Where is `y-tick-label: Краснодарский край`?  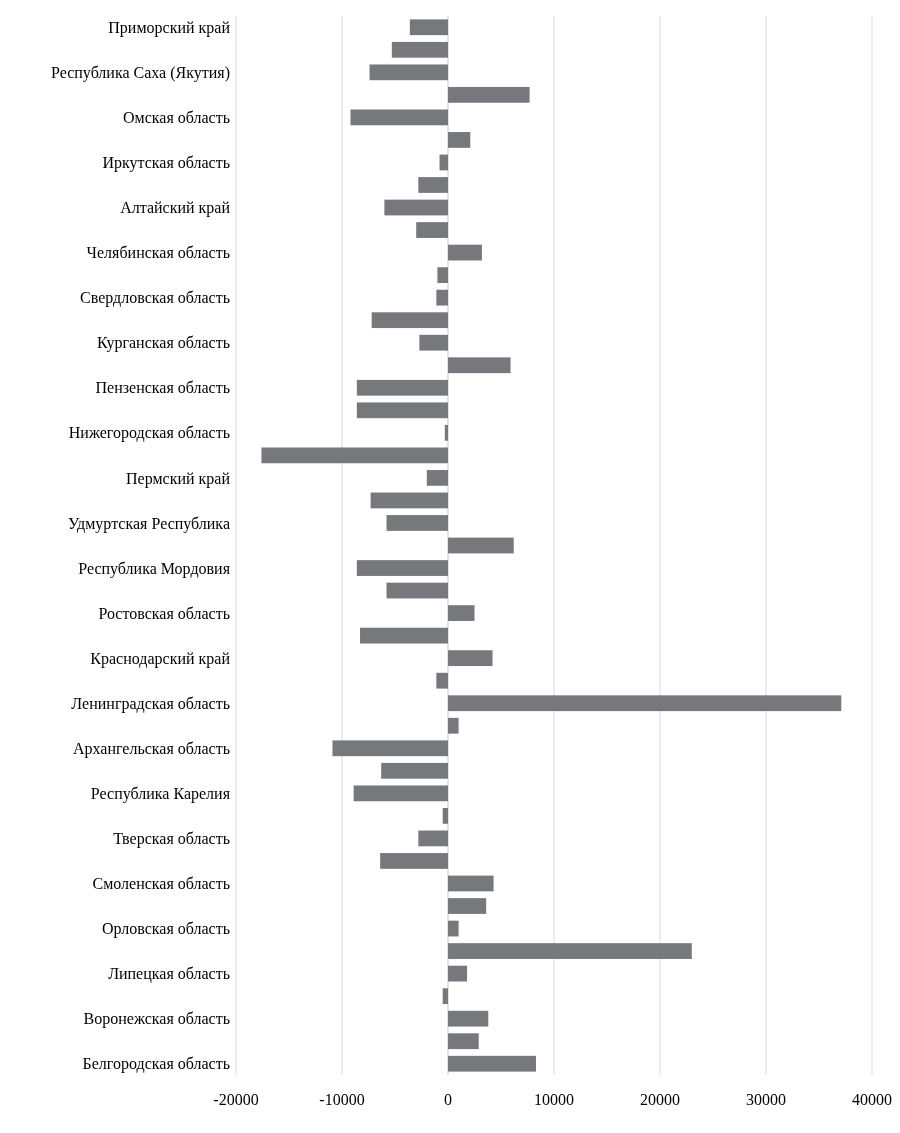 y-tick-label: Краснодарский край is located at coordinates (160, 658).